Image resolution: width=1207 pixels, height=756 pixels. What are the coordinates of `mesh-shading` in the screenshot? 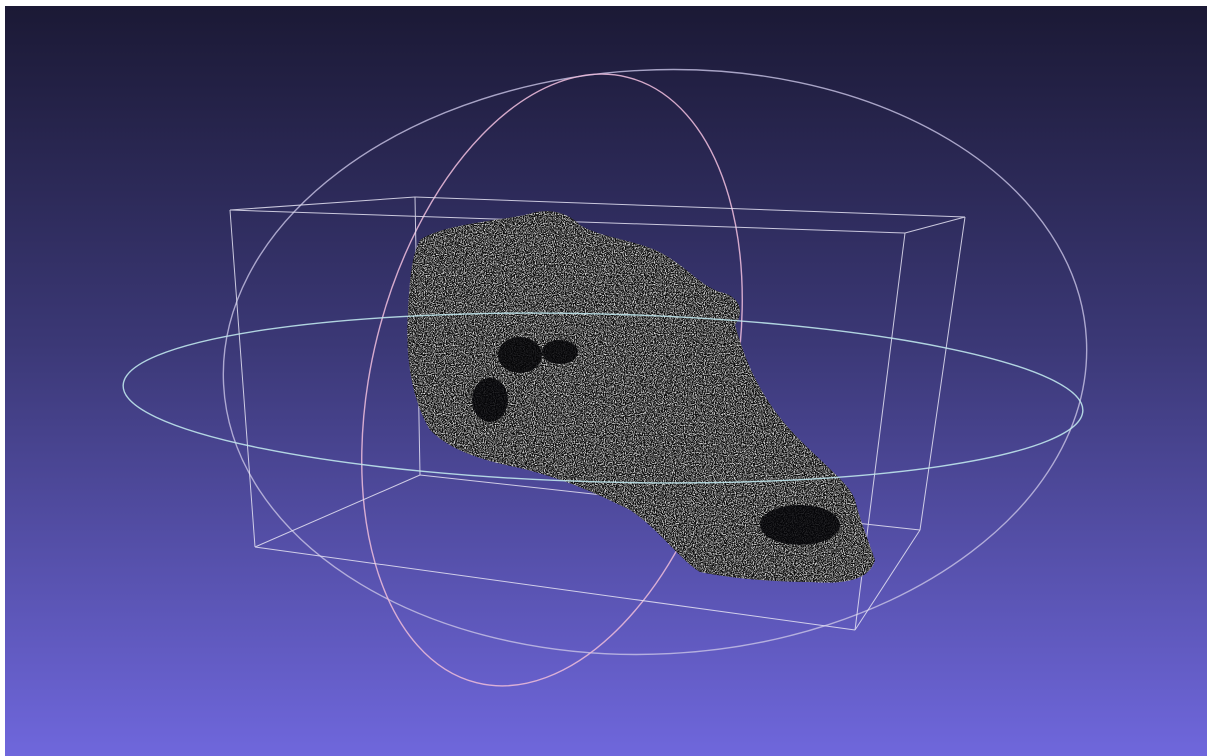 It's located at (656, 441).